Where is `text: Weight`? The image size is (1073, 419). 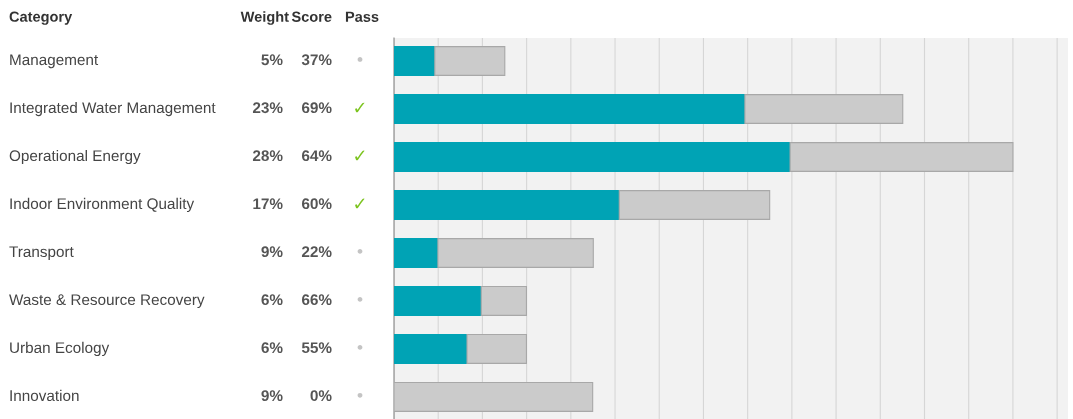 text: Weight is located at coordinates (264, 18).